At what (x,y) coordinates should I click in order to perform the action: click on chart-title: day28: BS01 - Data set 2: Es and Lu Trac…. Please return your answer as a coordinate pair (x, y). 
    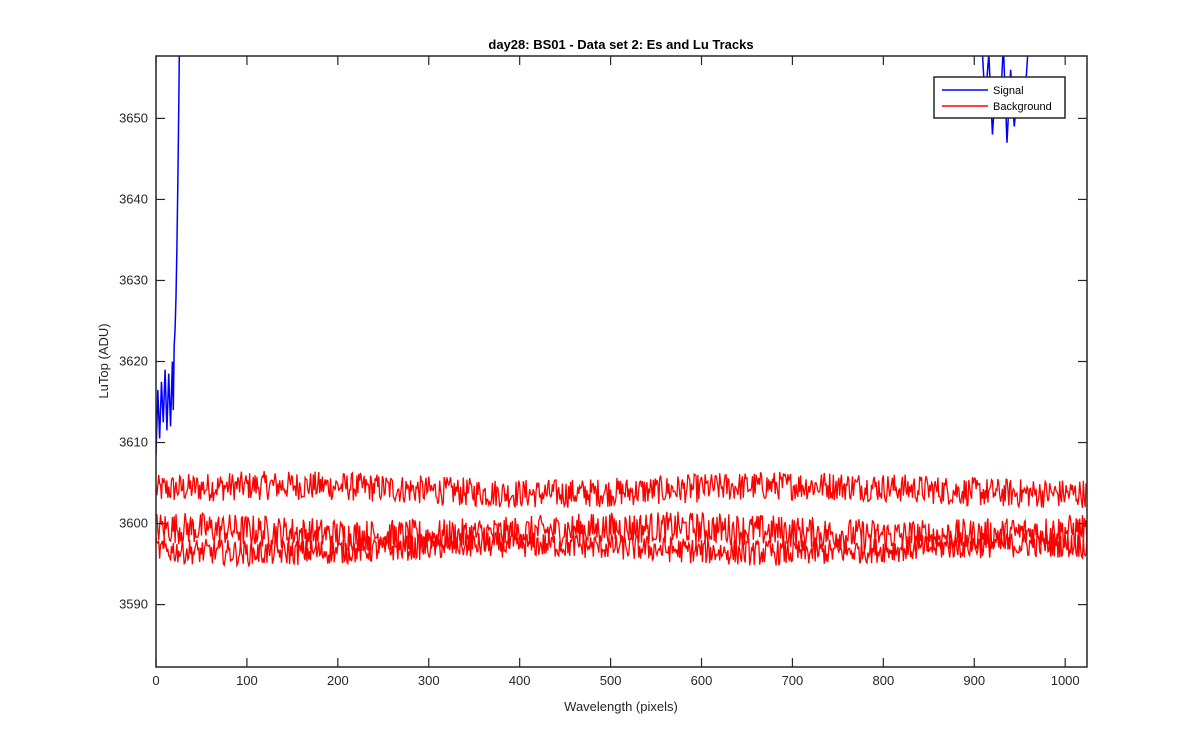
    Looking at the image, I should click on (620, 44).